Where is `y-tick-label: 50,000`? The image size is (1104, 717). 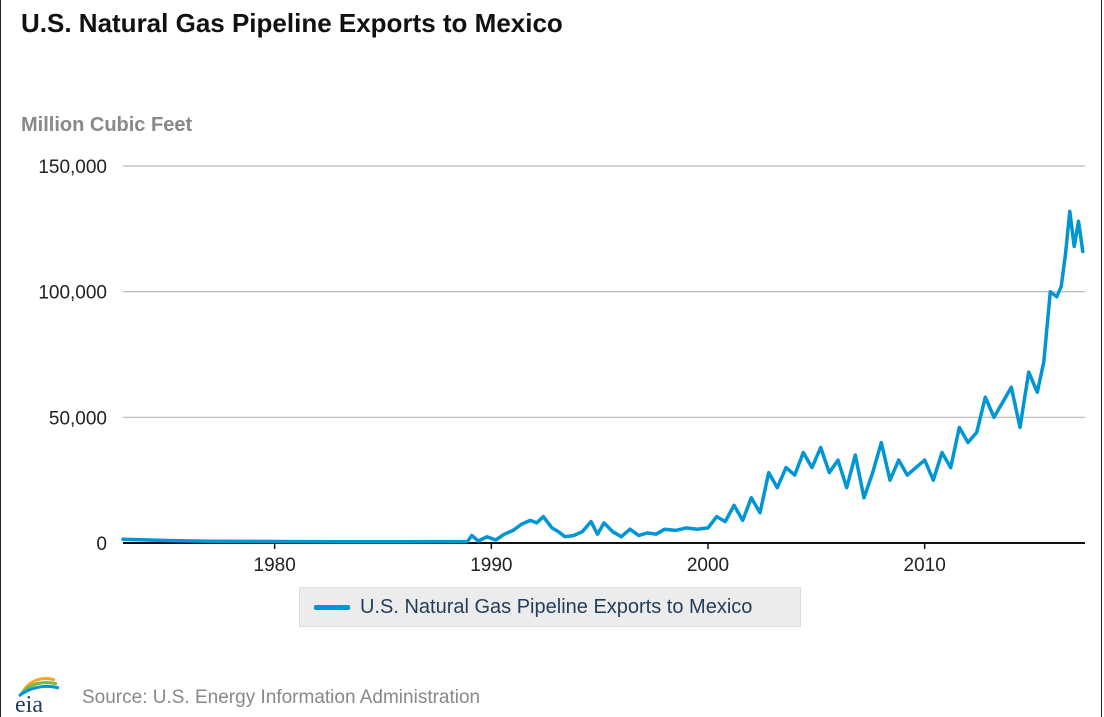 y-tick-label: 50,000 is located at coordinates (78, 418).